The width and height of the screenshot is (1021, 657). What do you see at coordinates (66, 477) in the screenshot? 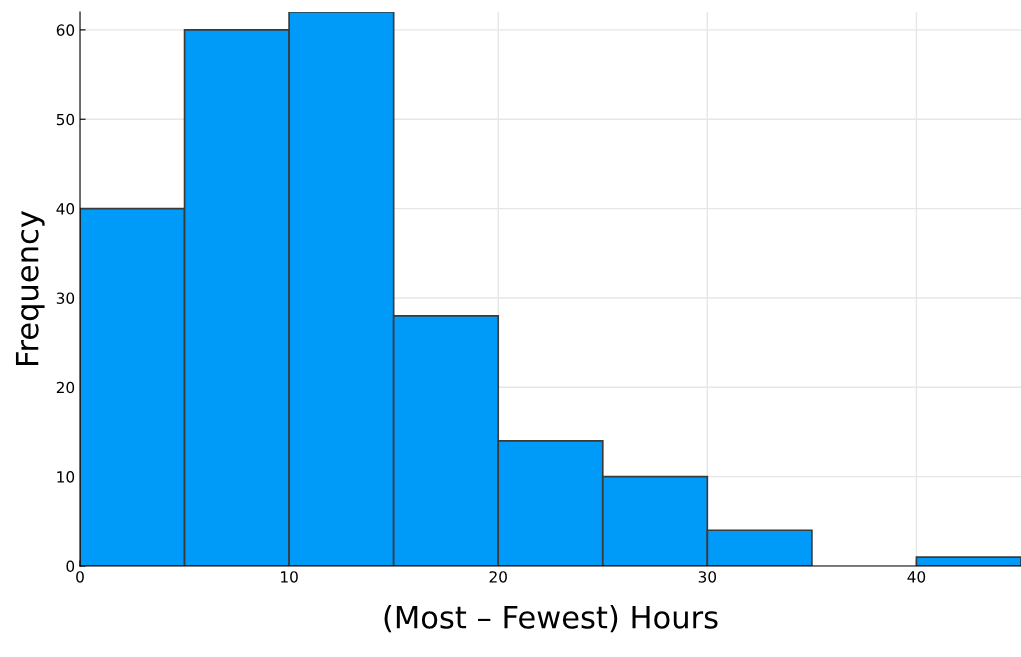
I see `y-tick-label: 10` at bounding box center [66, 477].